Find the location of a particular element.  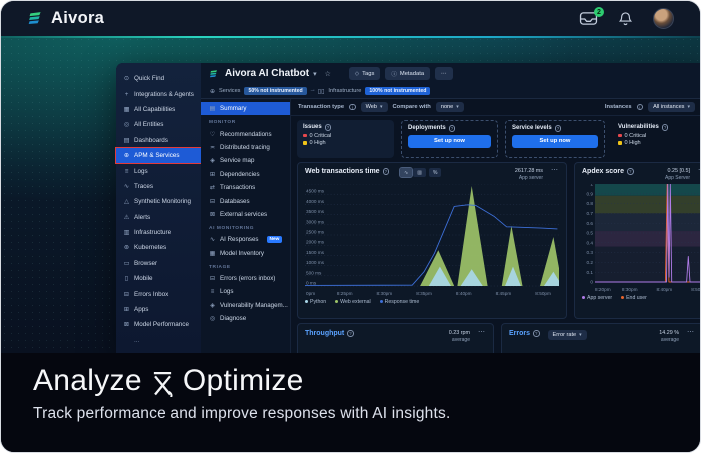

nav-item-external-services: ⊠ External services is located at coordinates (245, 214).